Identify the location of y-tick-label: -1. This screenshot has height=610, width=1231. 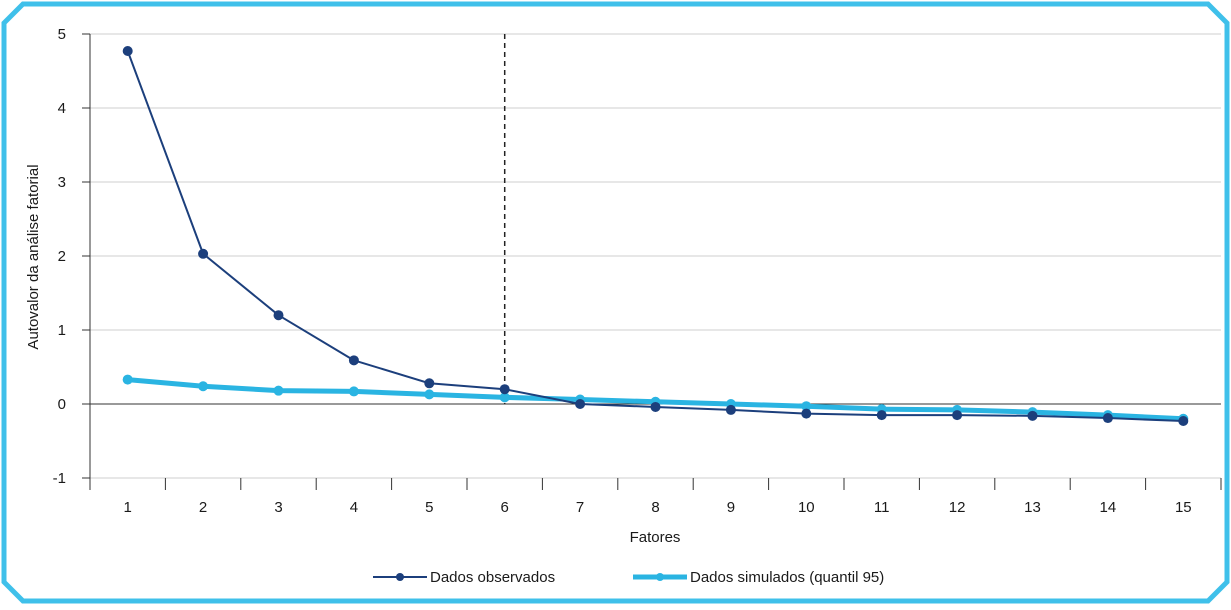
(59, 478).